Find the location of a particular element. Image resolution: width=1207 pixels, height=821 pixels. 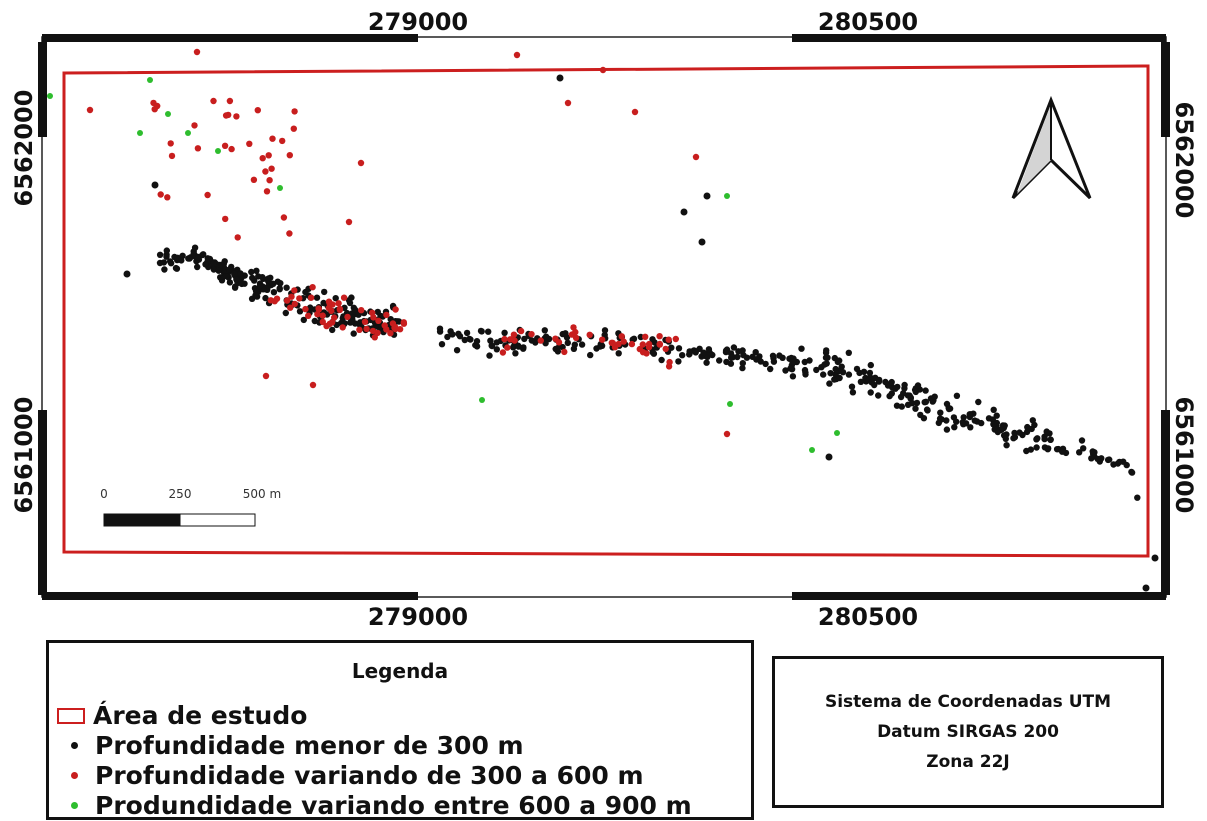

north-arrow-icon is located at coordinates (1051, 147).